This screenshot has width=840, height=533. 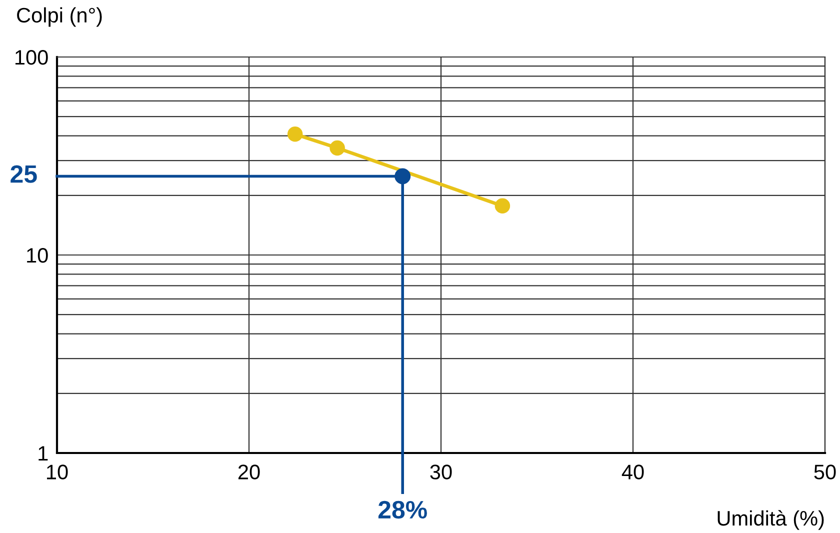 What do you see at coordinates (771, 520) in the screenshot?
I see `x-axis-title: Umidità (%)` at bounding box center [771, 520].